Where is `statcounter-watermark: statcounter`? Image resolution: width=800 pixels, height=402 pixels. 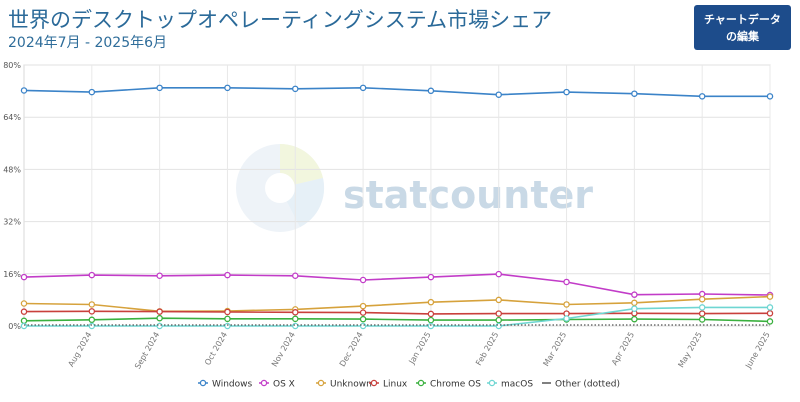 statcounter-watermark: statcounter is located at coordinates (414, 187).